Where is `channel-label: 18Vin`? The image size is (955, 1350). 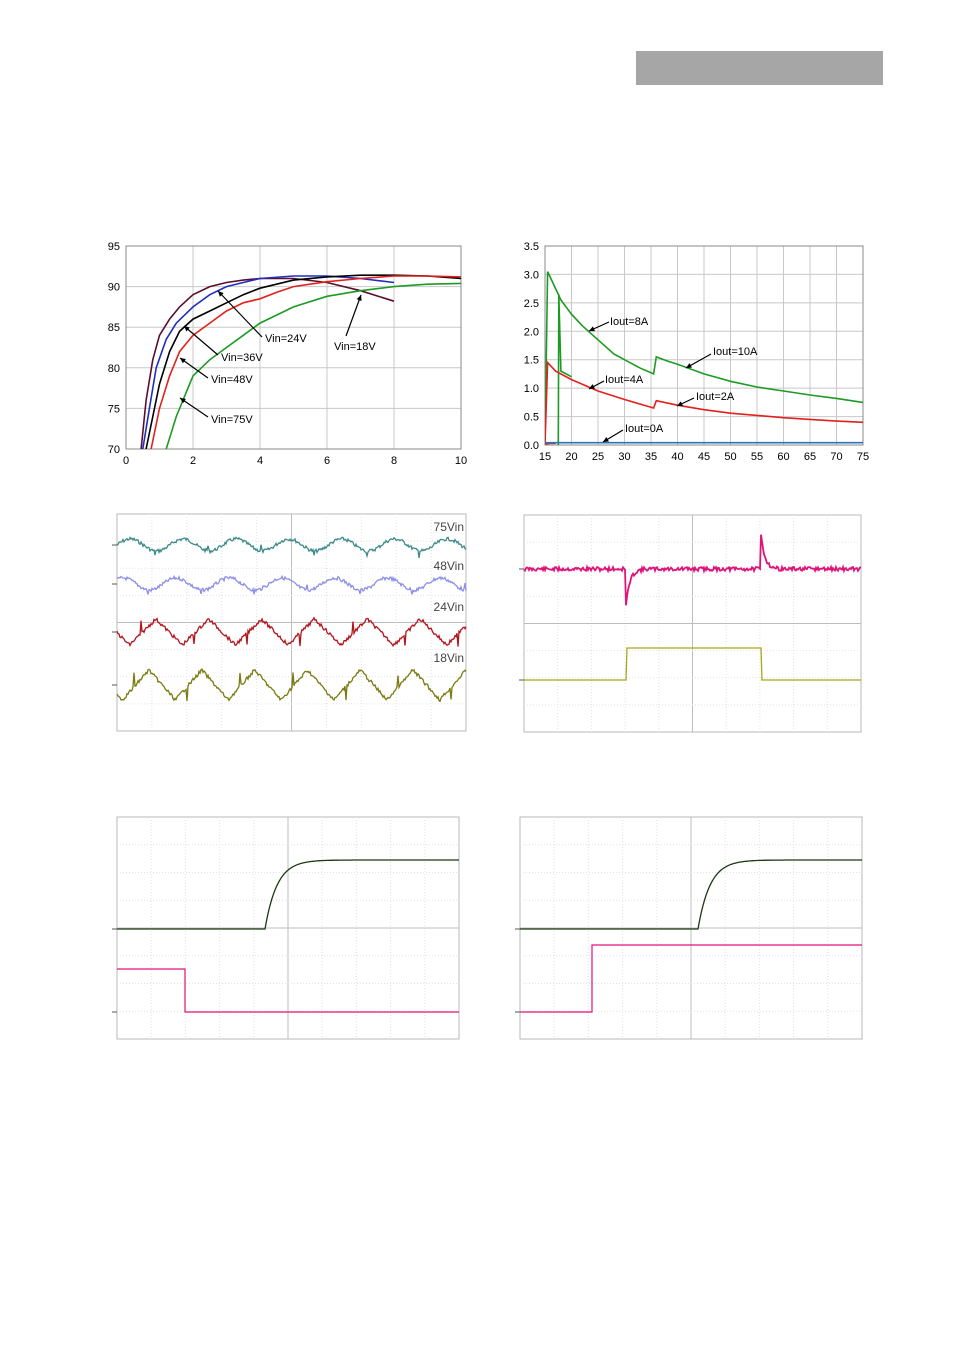 channel-label: 18Vin is located at coordinates (449, 658).